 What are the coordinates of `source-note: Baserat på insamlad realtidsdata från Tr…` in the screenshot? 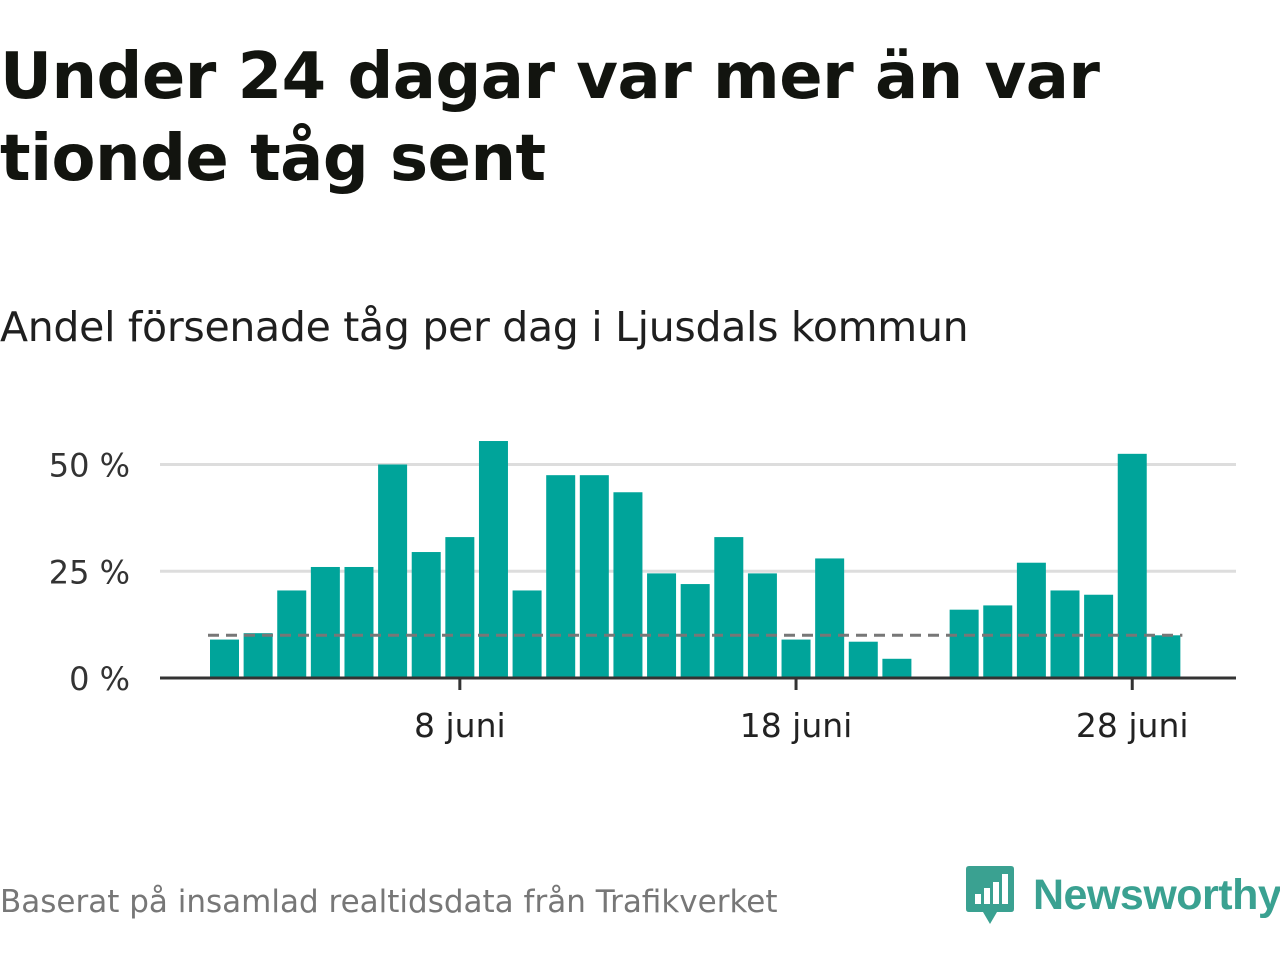 It's located at (389, 902).